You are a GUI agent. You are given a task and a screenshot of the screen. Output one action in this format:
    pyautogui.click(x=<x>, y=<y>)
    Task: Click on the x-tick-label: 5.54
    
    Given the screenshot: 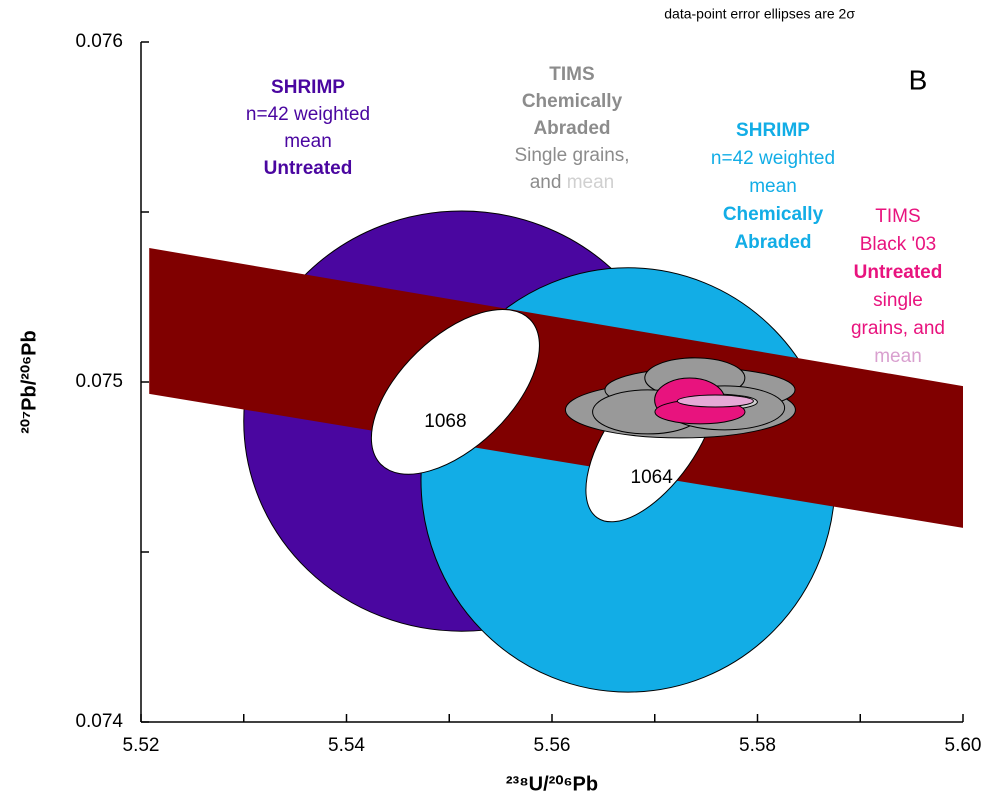 What is the action you would take?
    pyautogui.click(x=346, y=745)
    